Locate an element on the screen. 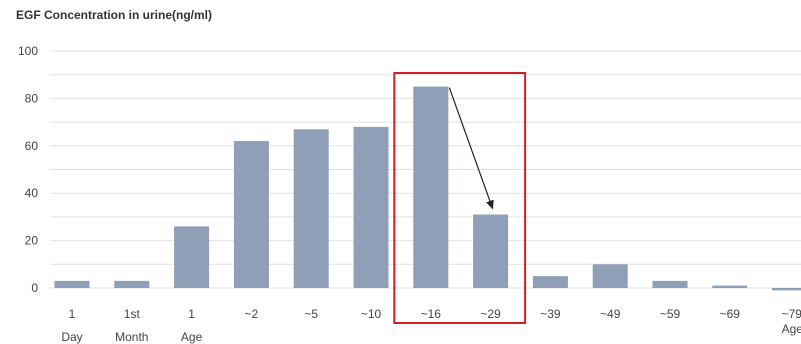 The image size is (801, 344). x-tick-label: 1st is located at coordinates (132, 314).